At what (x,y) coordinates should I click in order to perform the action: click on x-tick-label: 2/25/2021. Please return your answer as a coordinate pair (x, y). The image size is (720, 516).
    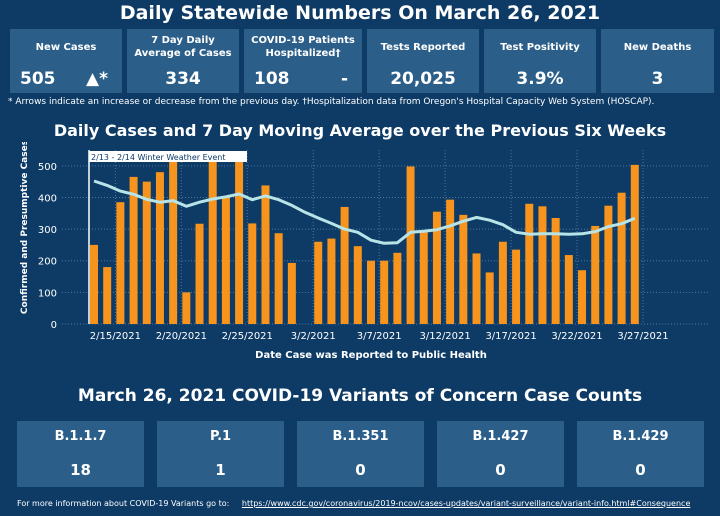
    Looking at the image, I should click on (247, 336).